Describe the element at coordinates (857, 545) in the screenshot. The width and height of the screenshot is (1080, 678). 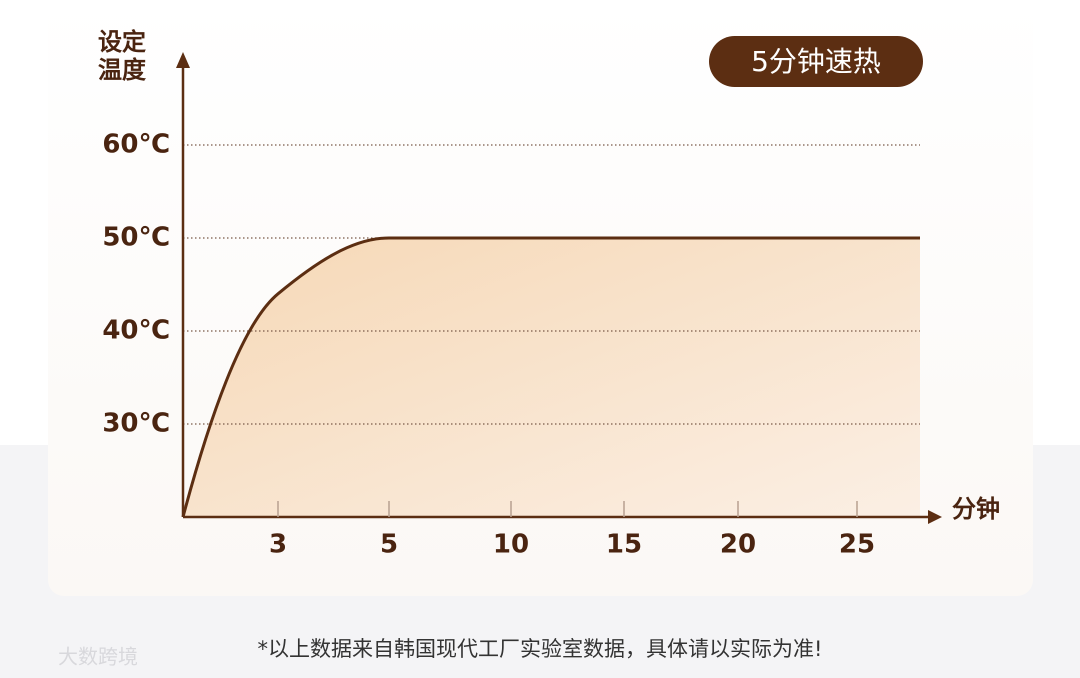
I see `x-tick-label: 25` at that location.